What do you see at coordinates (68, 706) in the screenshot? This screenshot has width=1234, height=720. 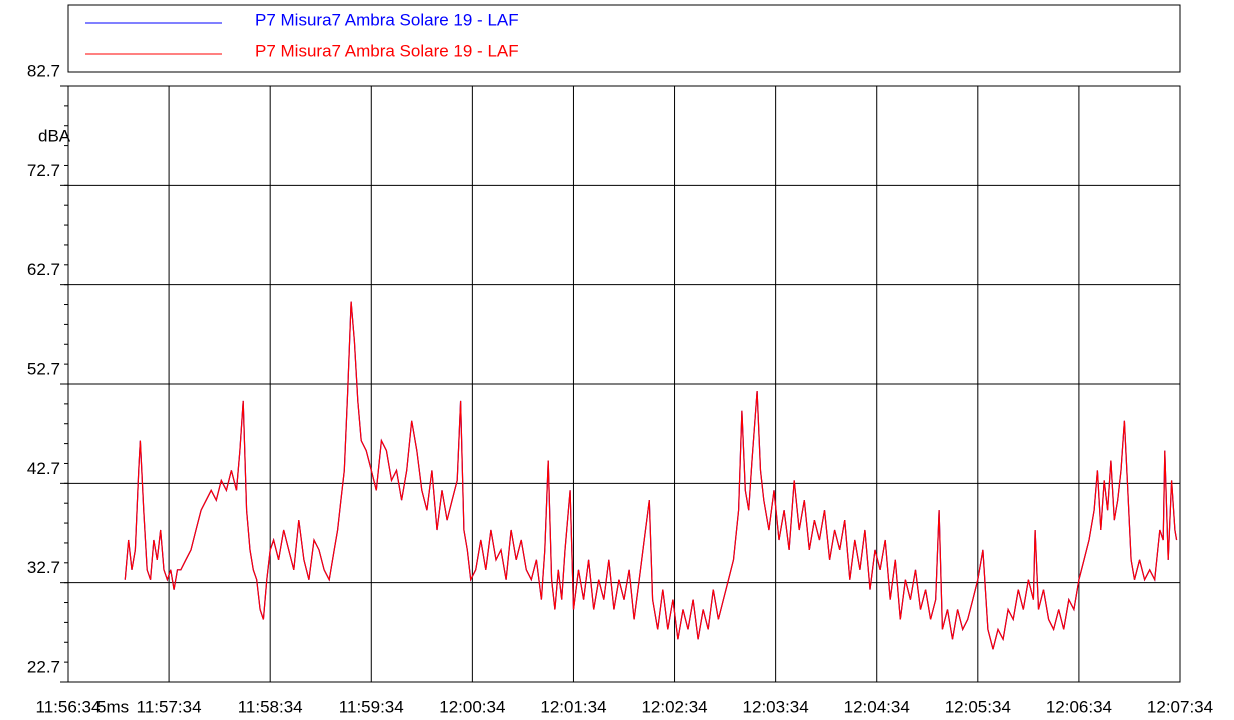 I see `x-tick-label: 11:56:34` at bounding box center [68, 706].